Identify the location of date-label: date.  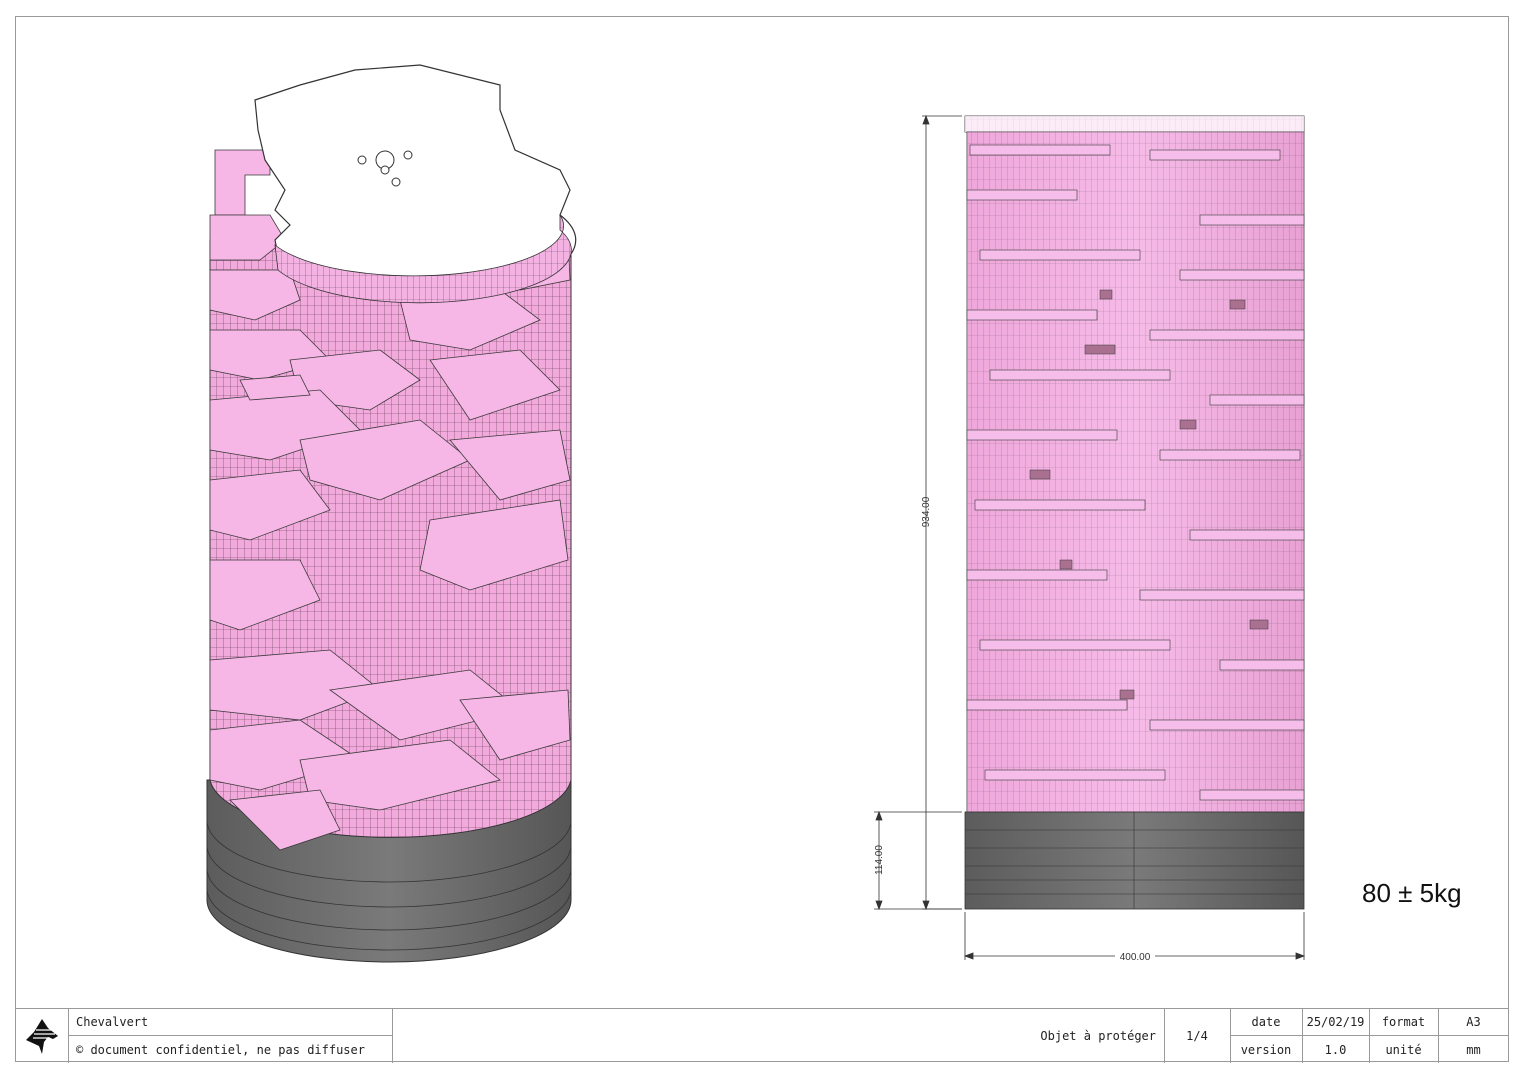
(1266, 1022).